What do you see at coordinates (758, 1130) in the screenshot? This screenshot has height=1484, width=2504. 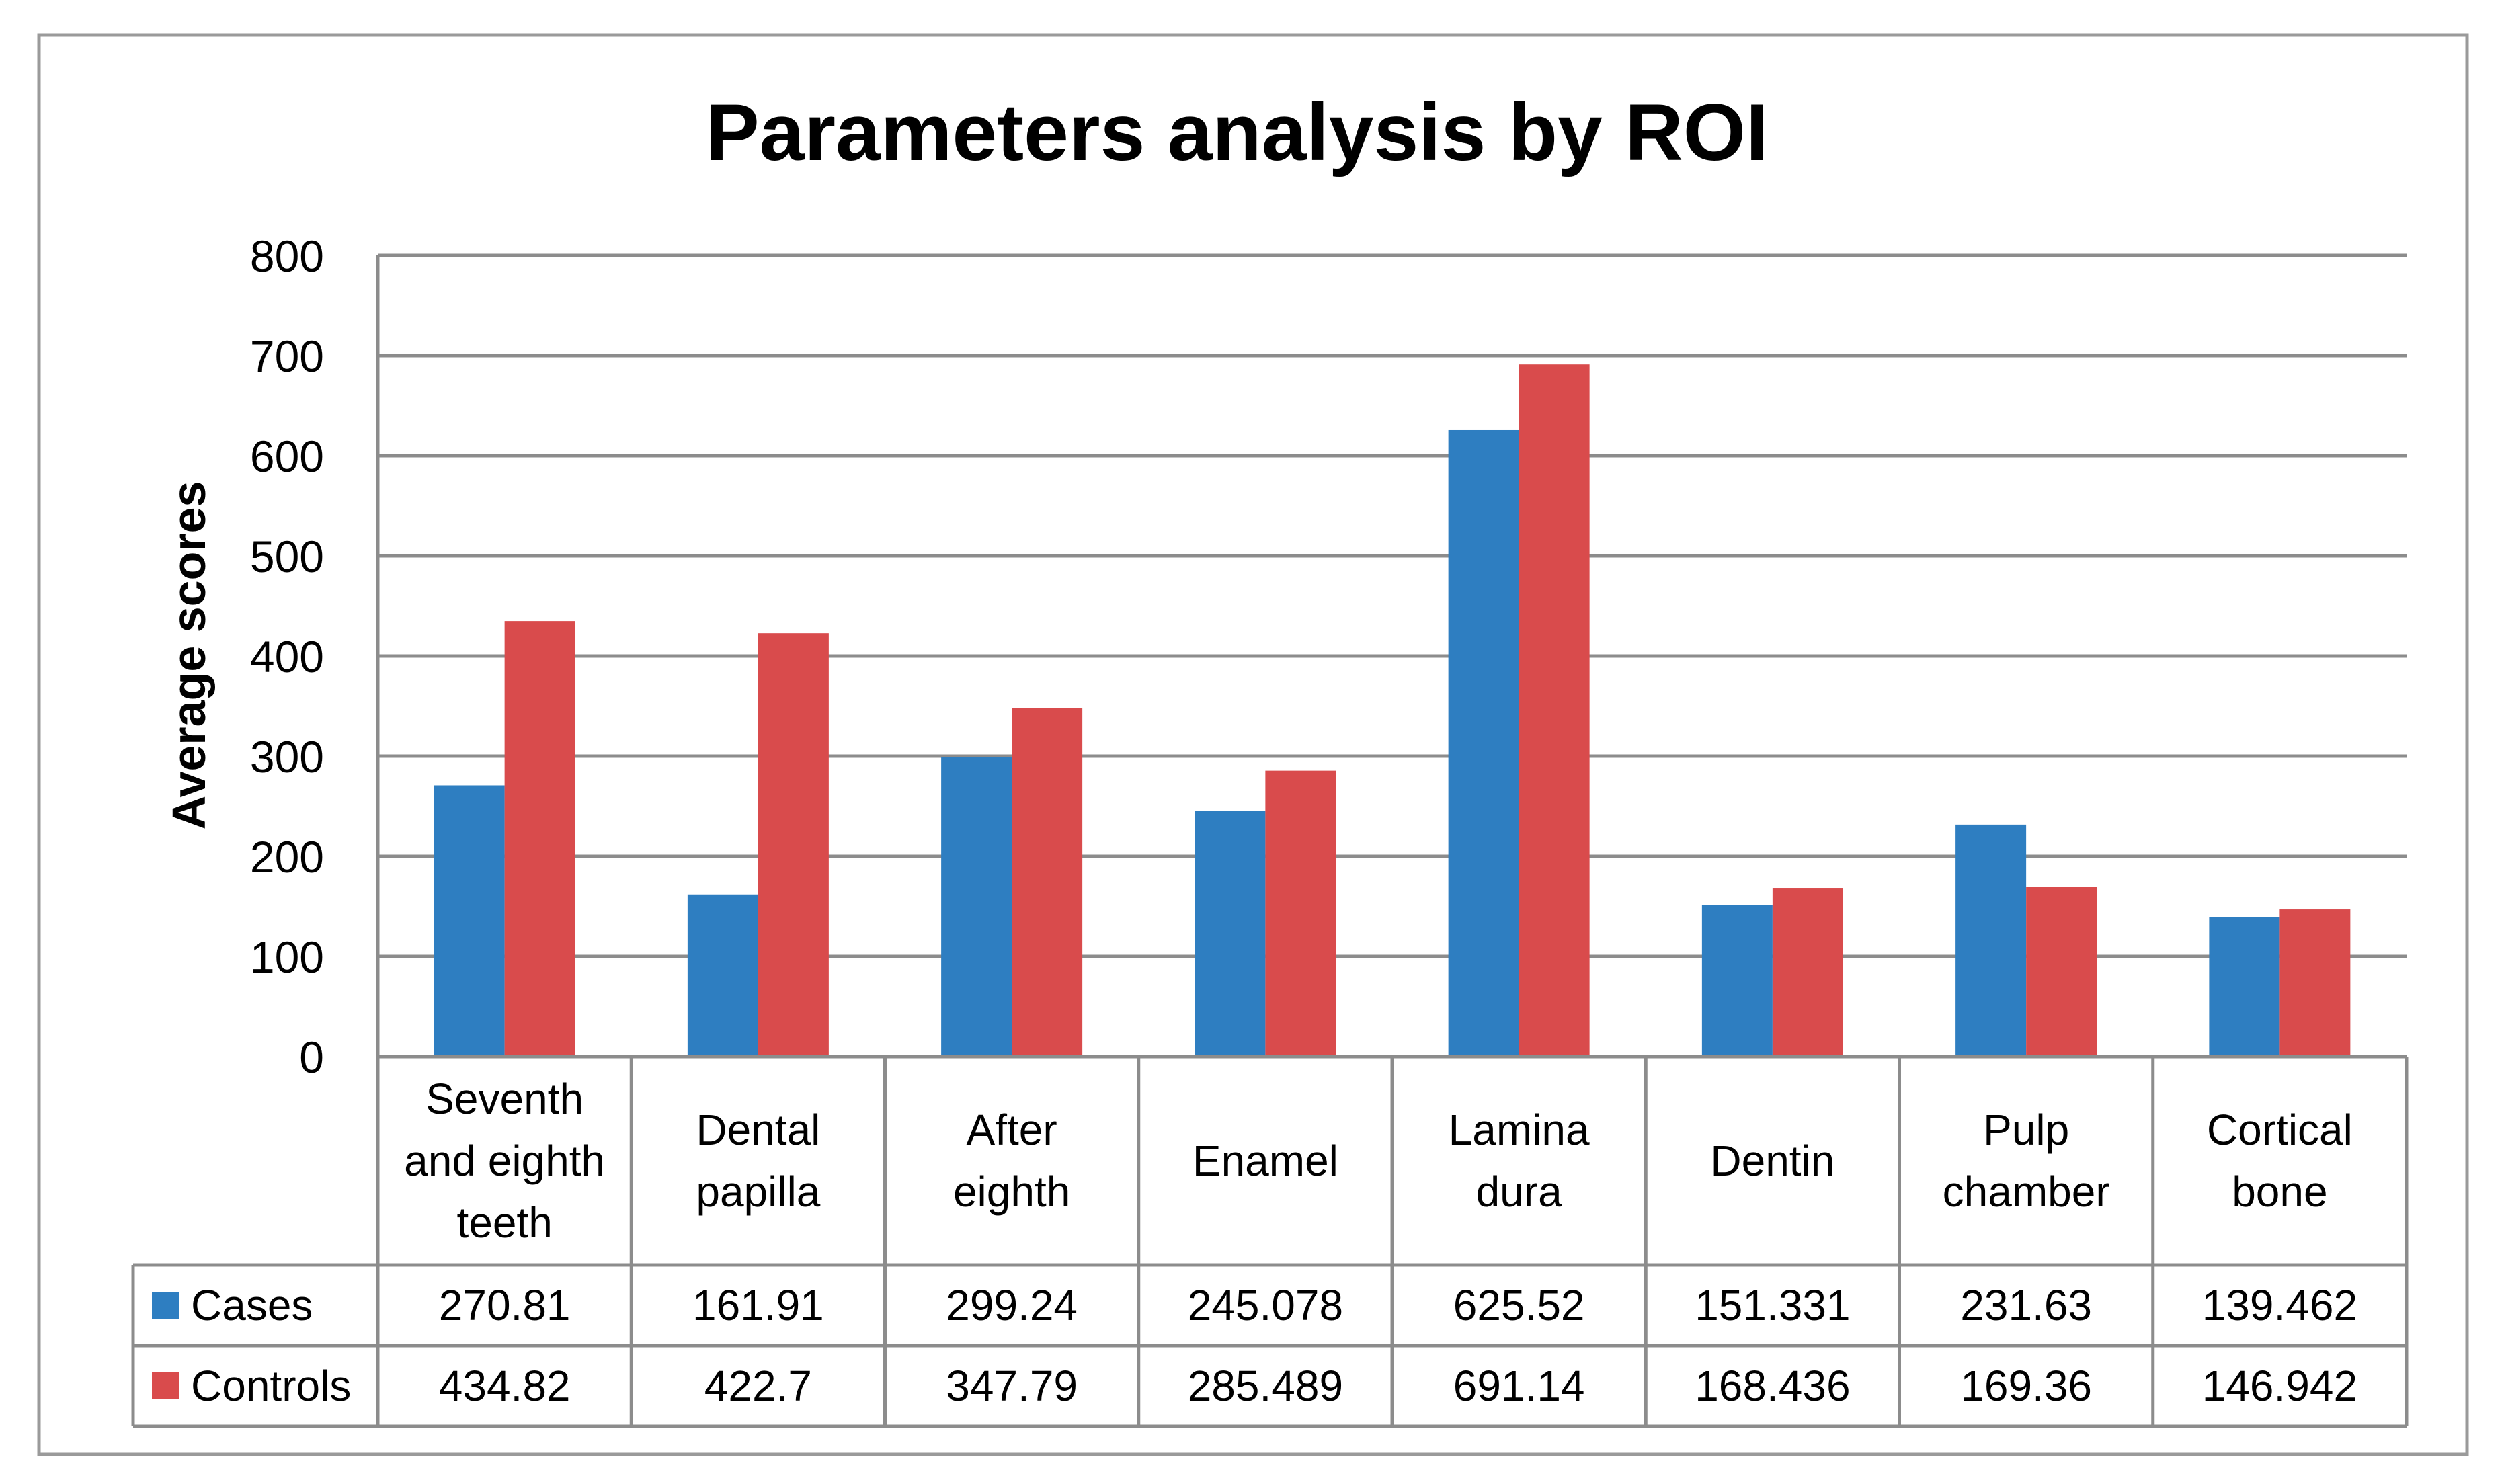 I see `category-label: Dental` at bounding box center [758, 1130].